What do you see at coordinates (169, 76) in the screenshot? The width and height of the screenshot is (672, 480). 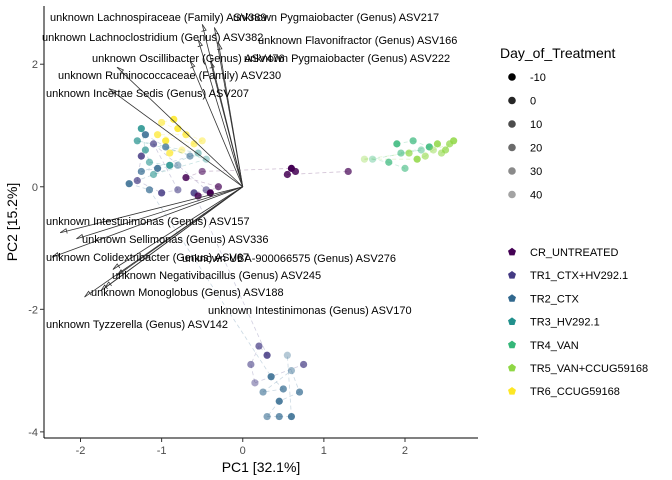 I see `loading-label: unknown Ruminococcaceae (Family) ASV230` at bounding box center [169, 76].